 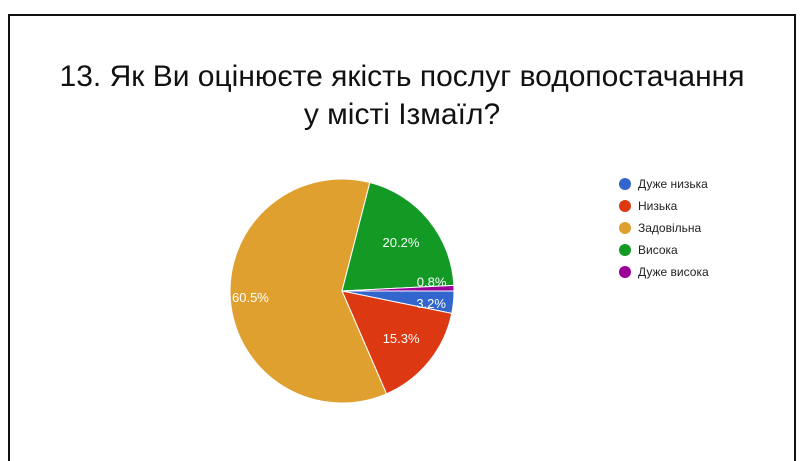 I want to click on legend-label-1: Дуже низька, so click(x=673, y=184).